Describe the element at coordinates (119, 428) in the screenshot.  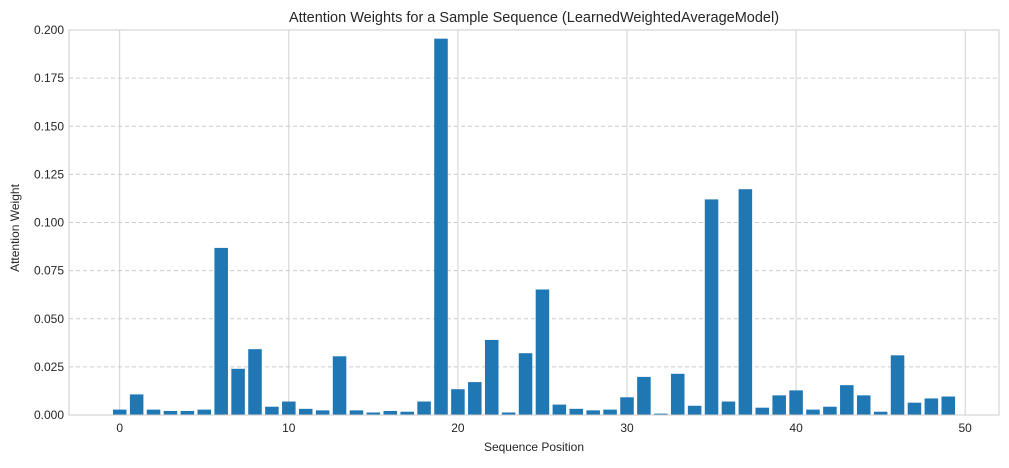
I see `x-tick-label: 0` at that location.